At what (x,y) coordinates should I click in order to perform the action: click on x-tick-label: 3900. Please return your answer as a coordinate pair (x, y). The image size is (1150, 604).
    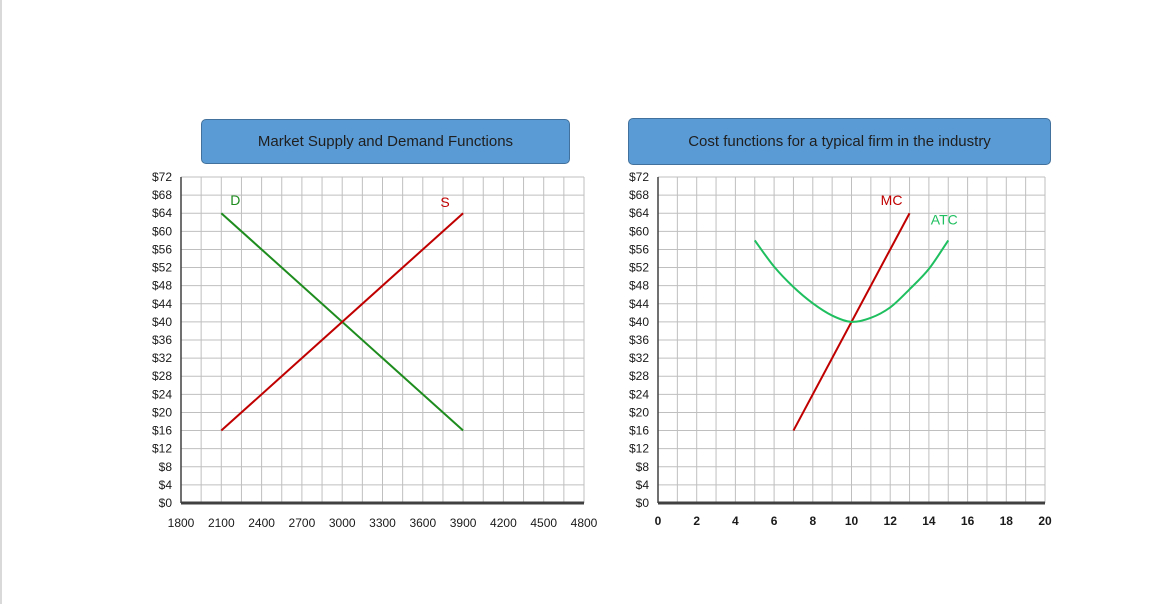
    Looking at the image, I should click on (463, 523).